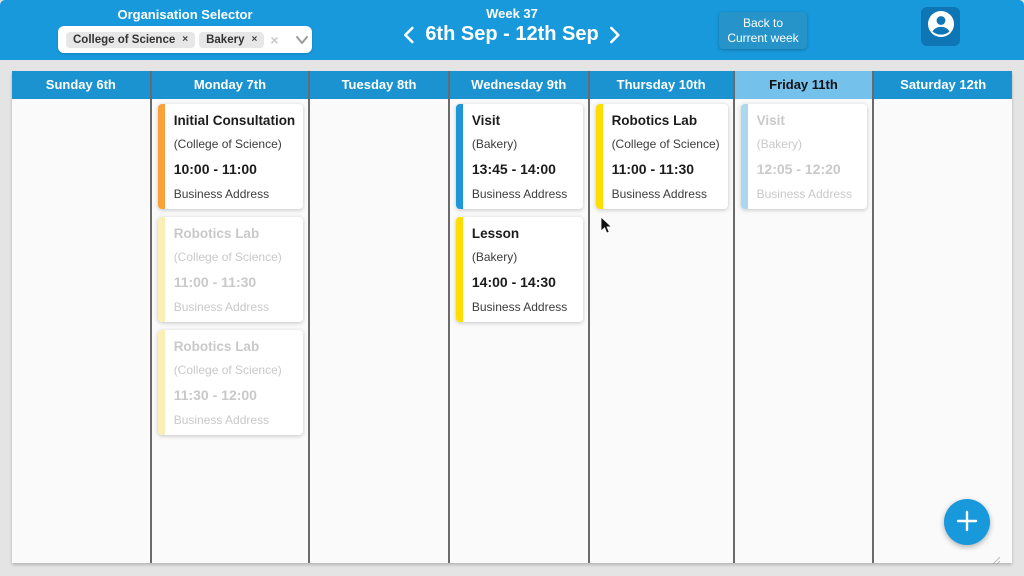 This screenshot has width=1024, height=576. Describe the element at coordinates (661, 85) in the screenshot. I see `day-header: Thursday 10th` at that location.